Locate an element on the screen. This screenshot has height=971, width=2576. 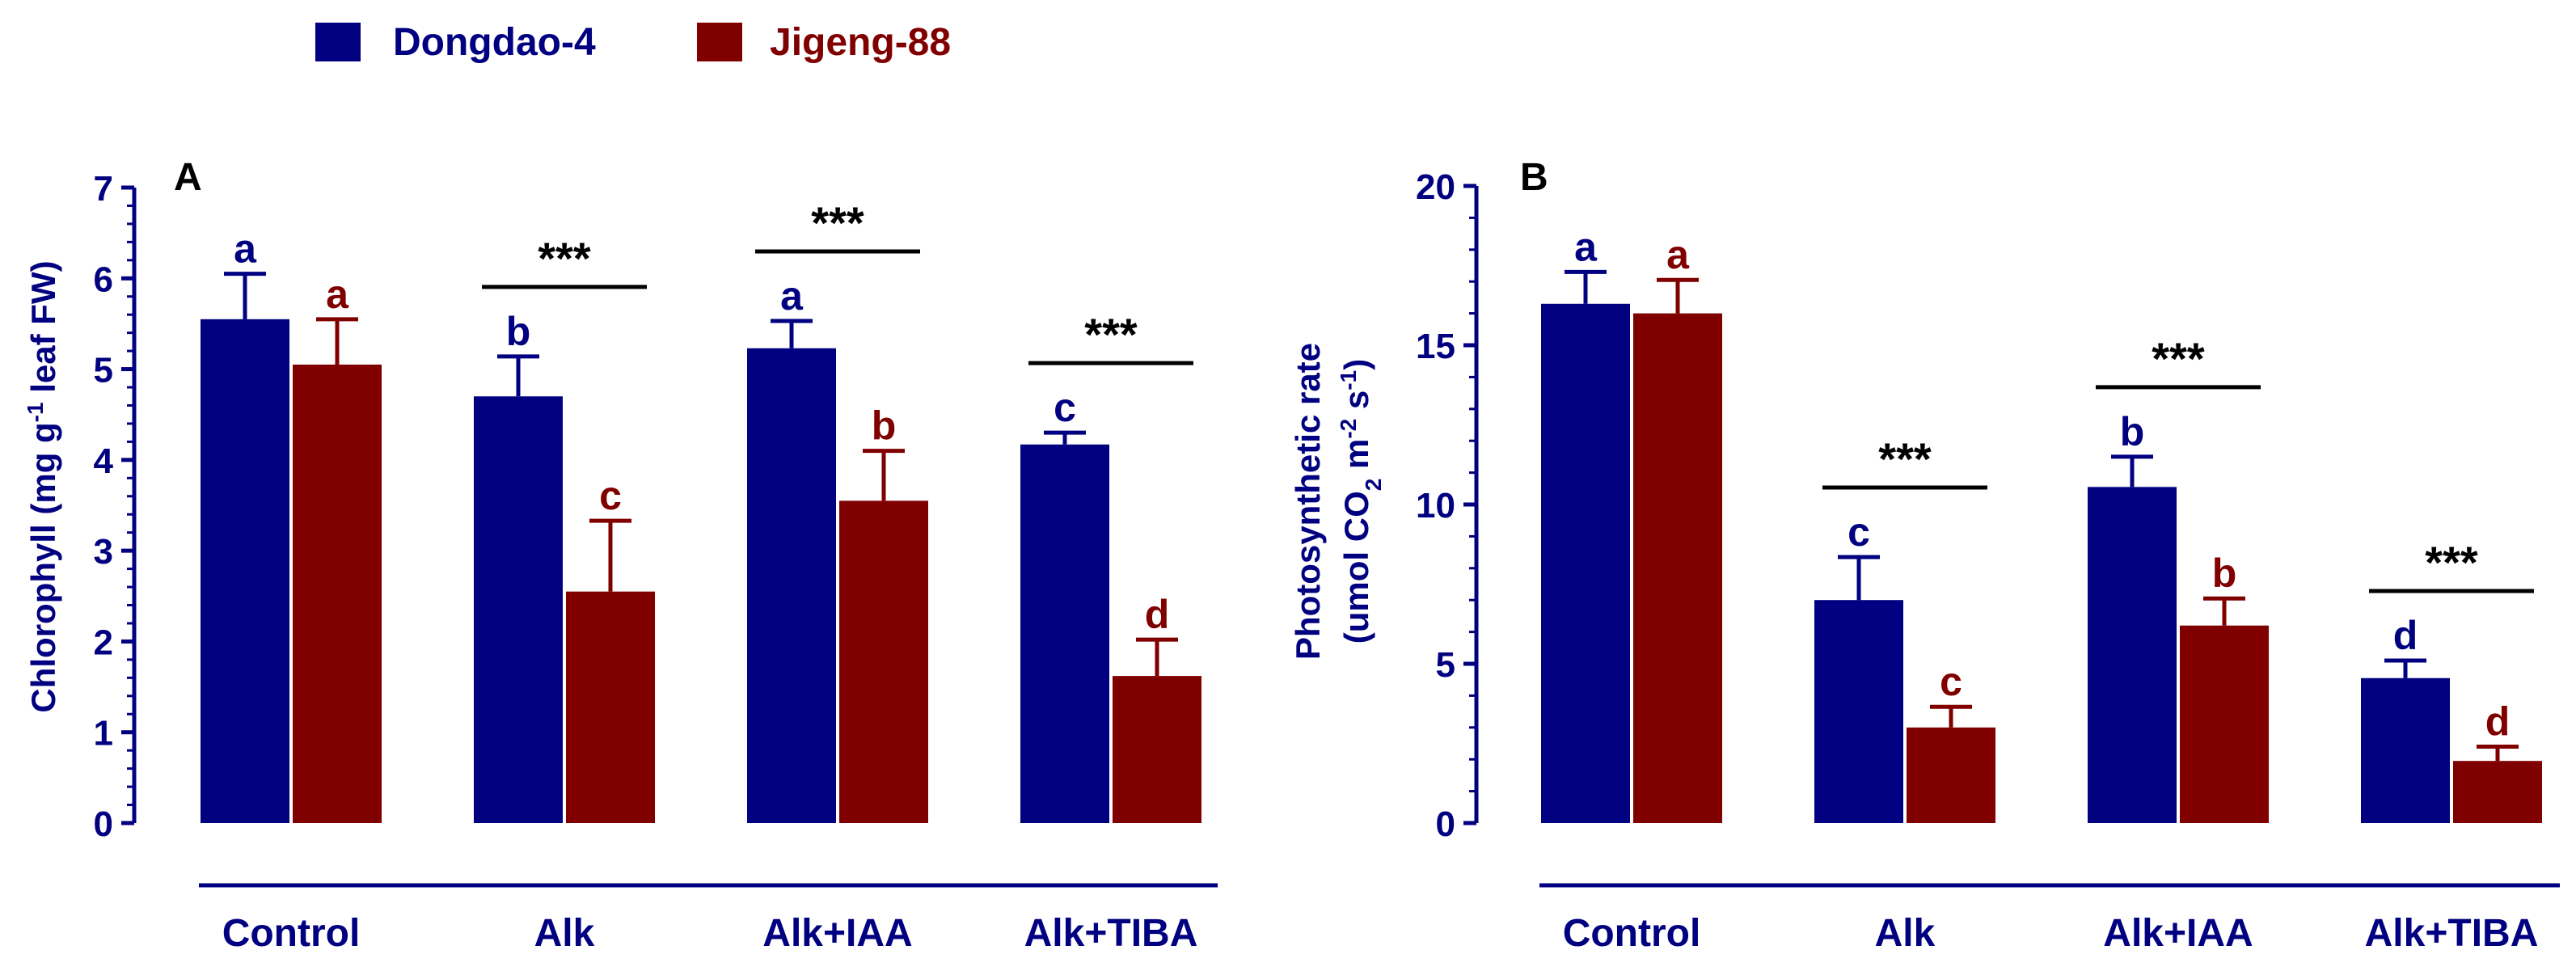
panel-b-y-tick-label: 5 is located at coordinates (1445, 665).